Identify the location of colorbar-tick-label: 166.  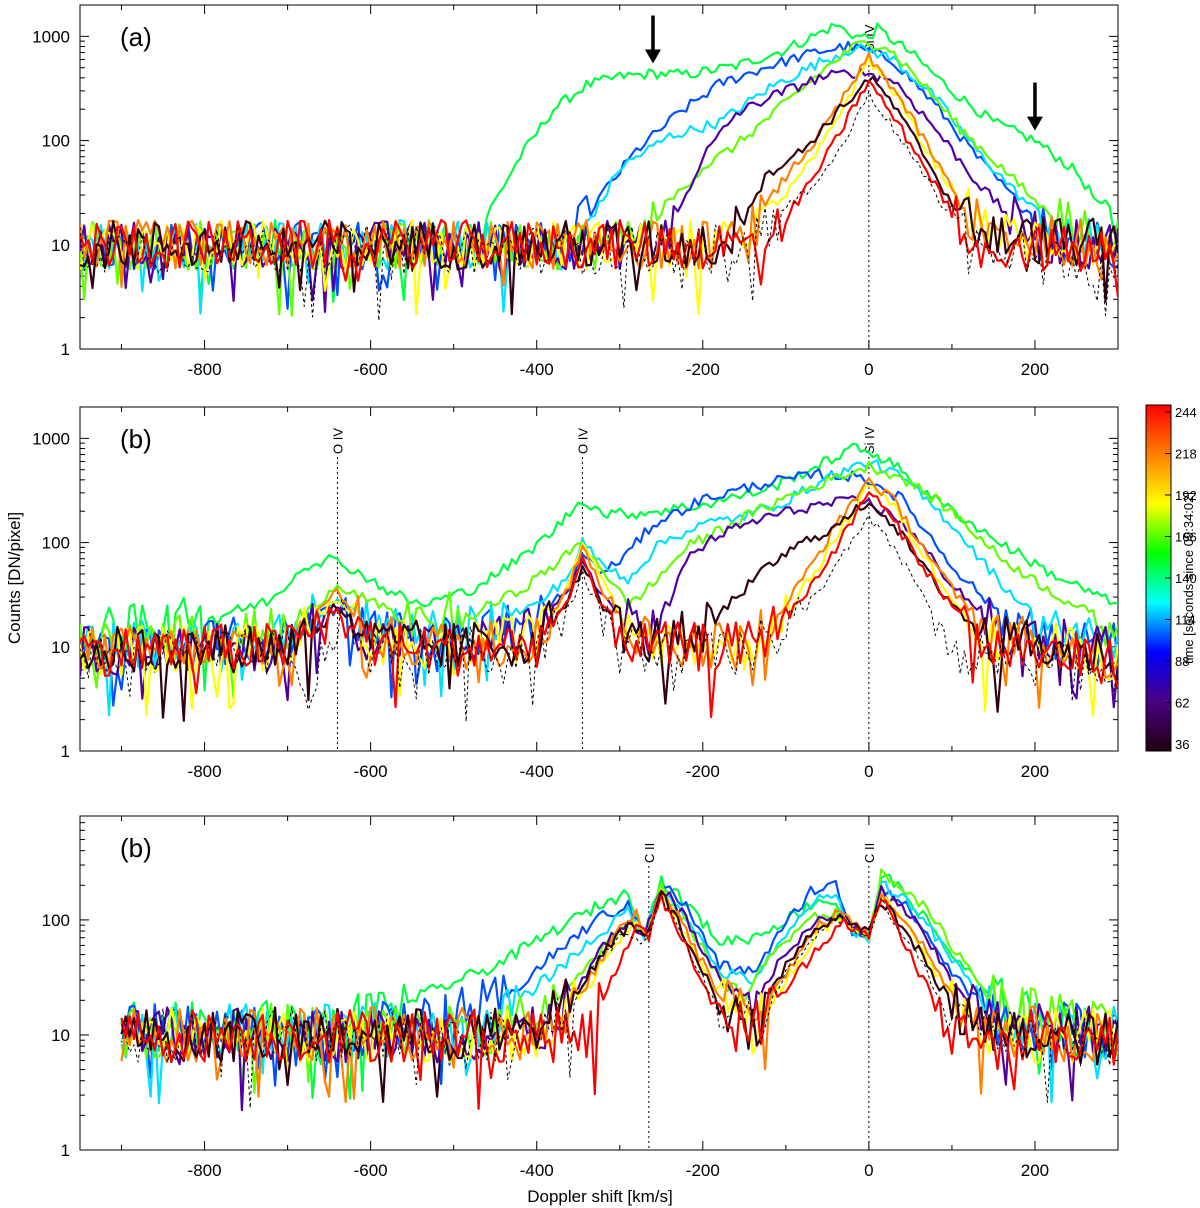
(1186, 537).